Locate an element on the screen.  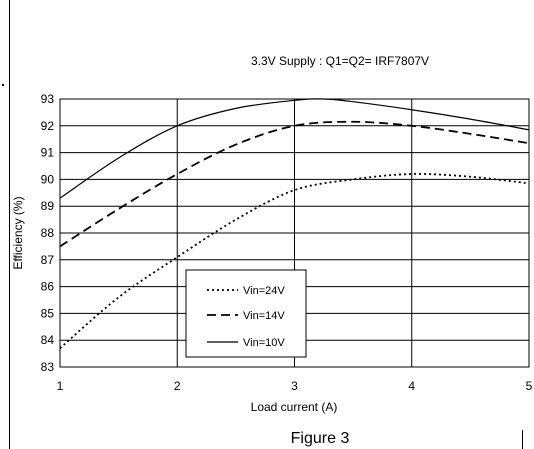
page-margin-line is located at coordinates (9, 224).